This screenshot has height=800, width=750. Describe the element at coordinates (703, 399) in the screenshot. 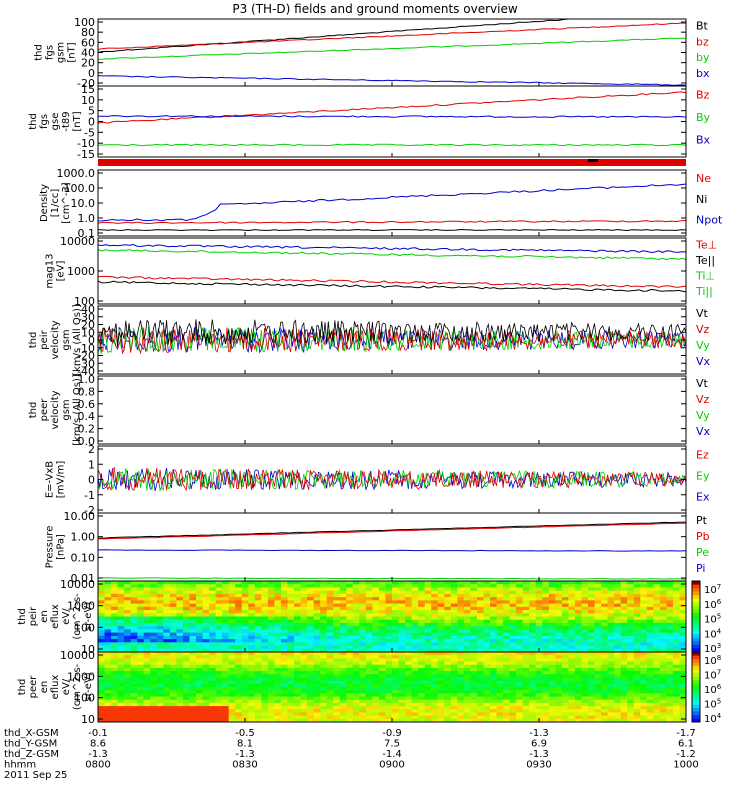

I see `legend-Vz: Vz` at that location.